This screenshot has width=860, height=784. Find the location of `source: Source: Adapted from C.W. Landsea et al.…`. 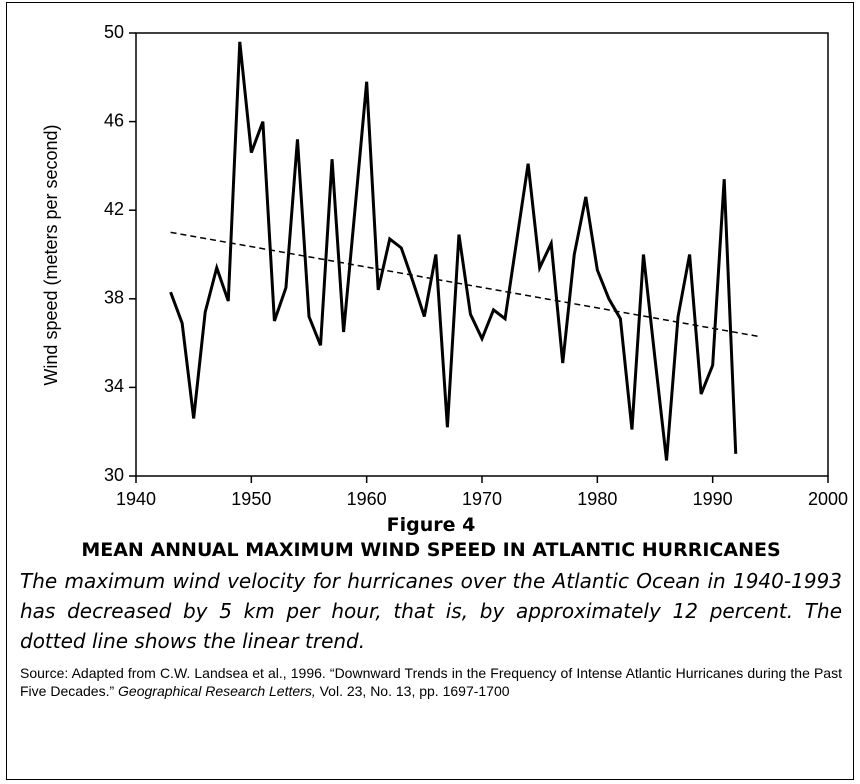

source: Source: Adapted from C.W. Landsea et al.… is located at coordinates (431, 682).